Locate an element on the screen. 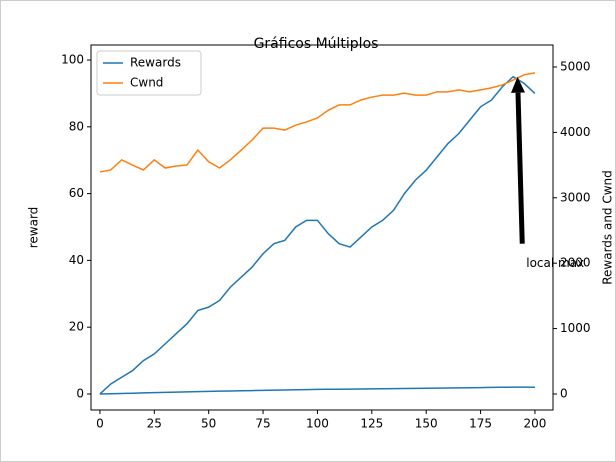 Image resolution: width=616 pixels, height=462 pixels. y2-tick-label: 3000 is located at coordinates (575, 197).